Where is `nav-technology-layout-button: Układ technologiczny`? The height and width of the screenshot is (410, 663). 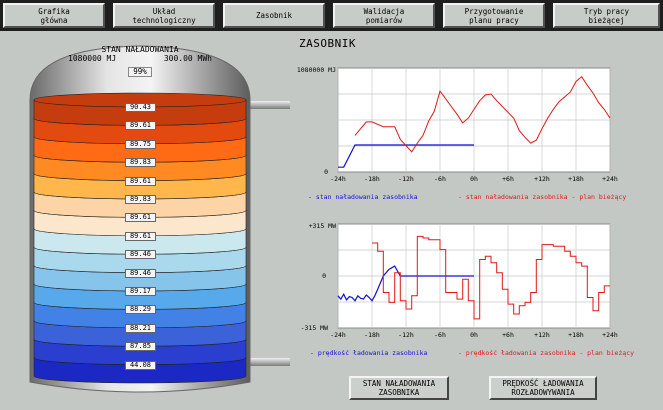 nav-technology-layout-button: Układ technologiczny is located at coordinates (164, 15).